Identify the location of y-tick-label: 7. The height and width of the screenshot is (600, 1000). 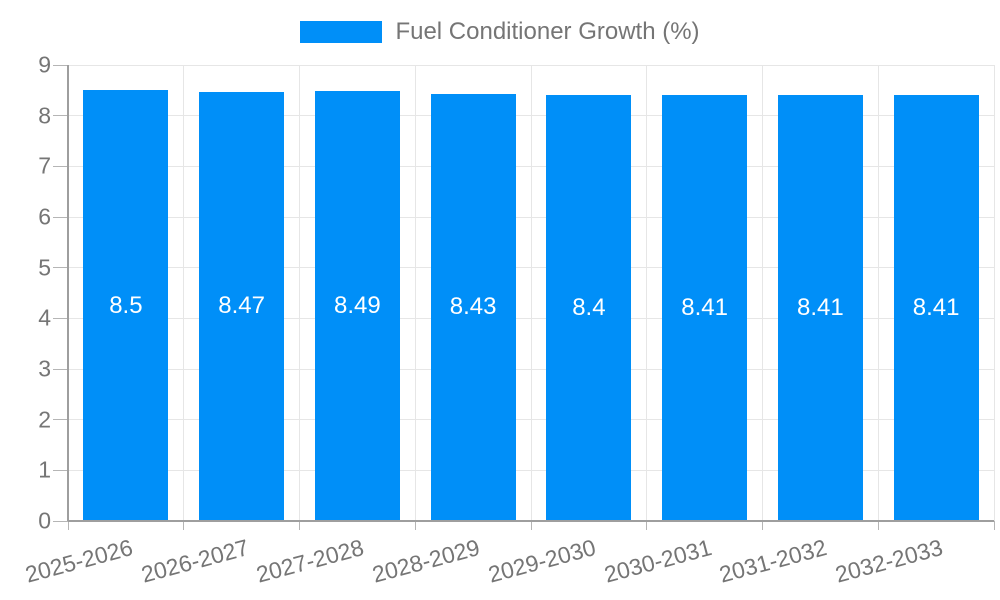
(44, 165).